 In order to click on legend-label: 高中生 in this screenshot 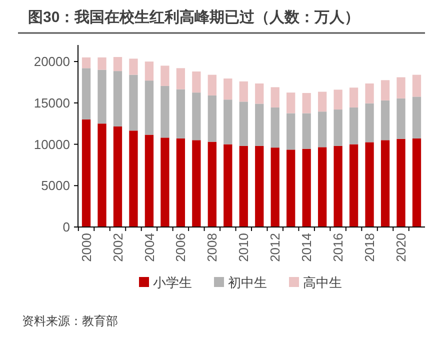, I will do `click(322, 282)`.